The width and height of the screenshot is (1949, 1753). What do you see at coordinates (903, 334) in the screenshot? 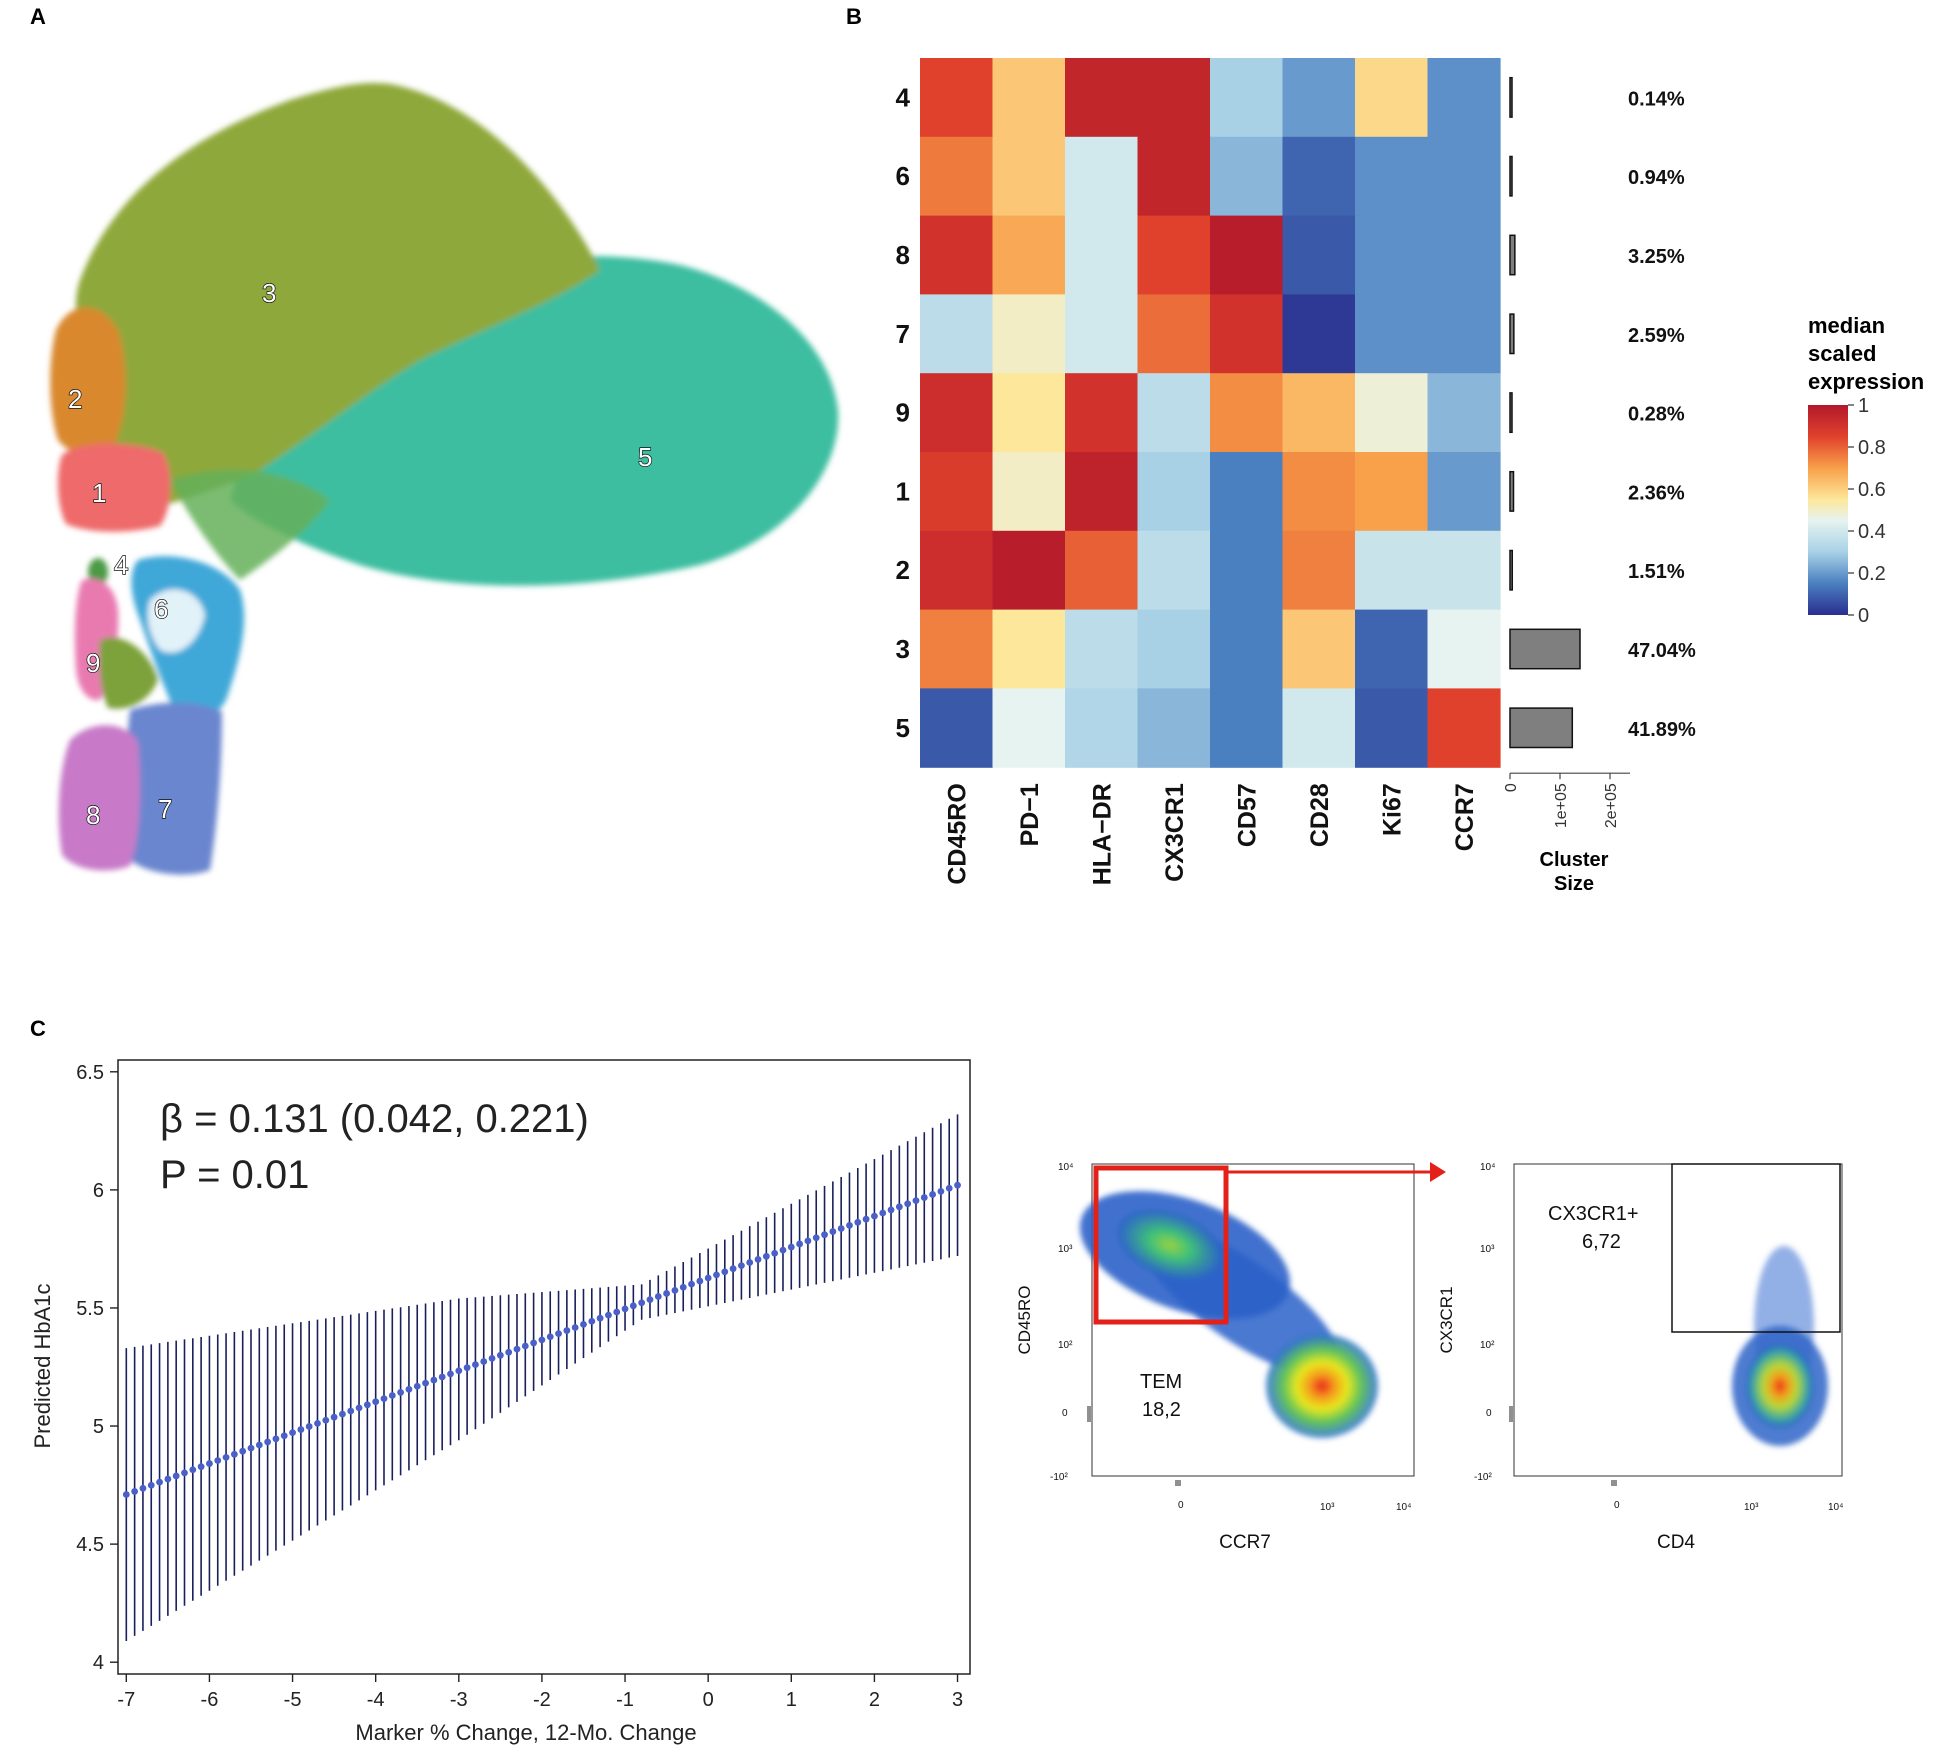
I see `heatmap-row-label: 7` at bounding box center [903, 334].